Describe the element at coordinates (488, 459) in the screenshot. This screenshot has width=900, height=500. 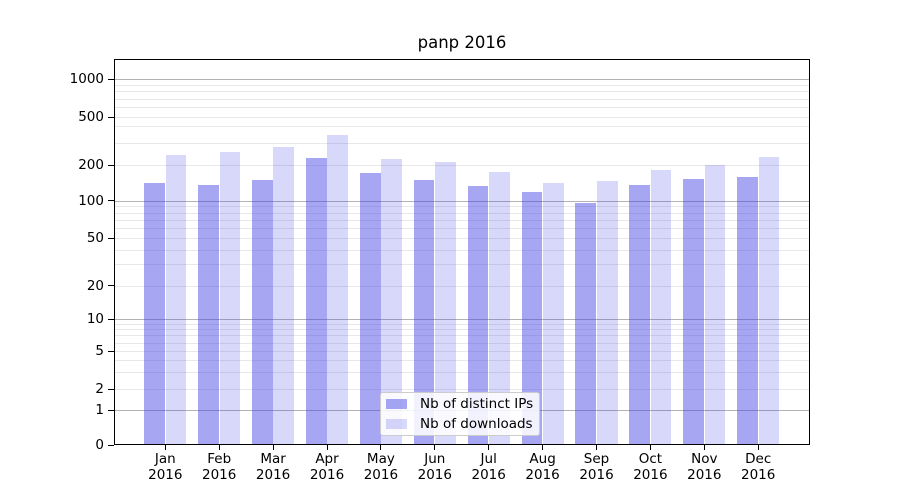
I see `x-tick-label-line: Jul` at that location.